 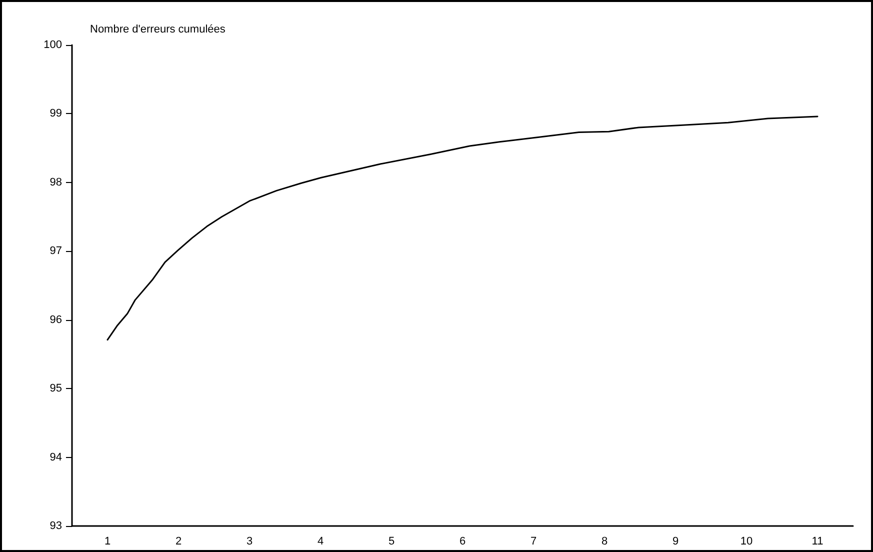 I want to click on y-tick-label: 93, so click(x=56, y=526).